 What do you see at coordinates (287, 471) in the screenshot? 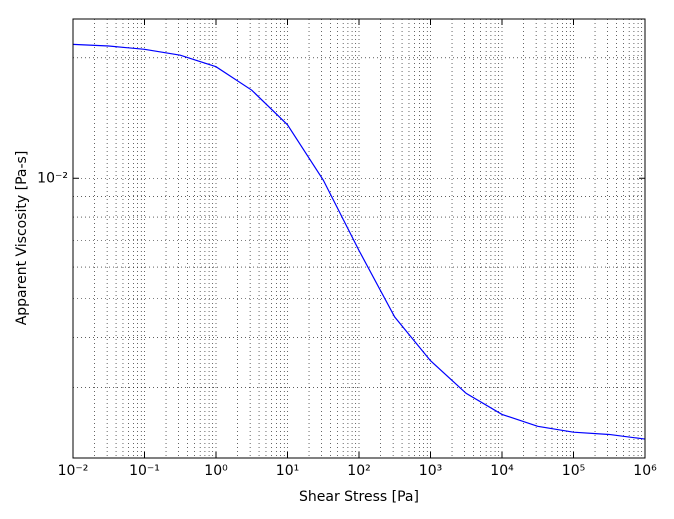
I see `x-tick-label: 10¹` at bounding box center [287, 471].